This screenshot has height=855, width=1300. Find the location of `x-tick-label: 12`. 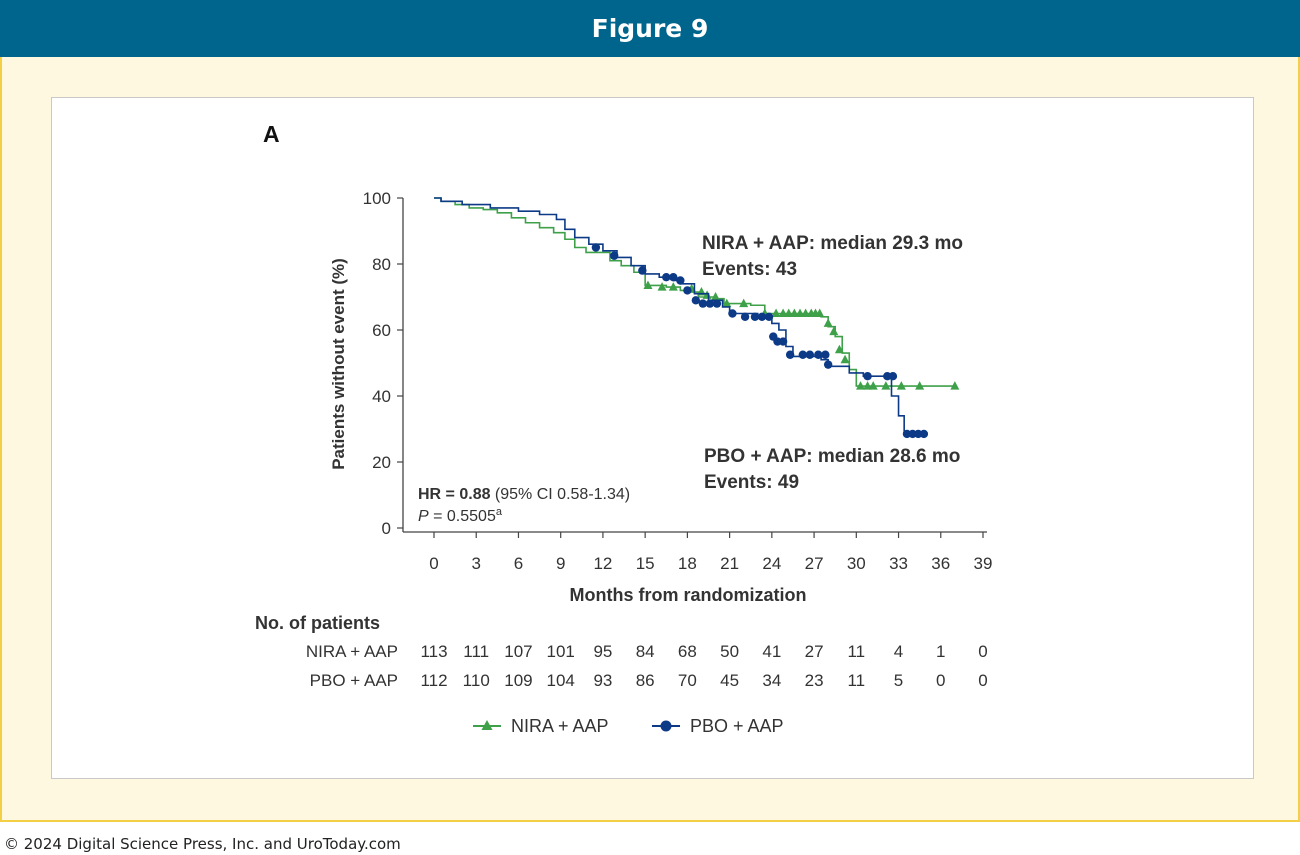

x-tick-label: 12 is located at coordinates (602, 563).